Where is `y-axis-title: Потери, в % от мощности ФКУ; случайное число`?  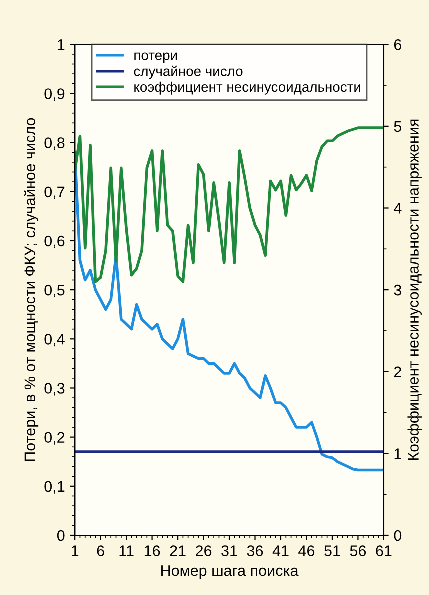
y-axis-title: Потери, в % от мощности ФКУ; случайное число is located at coordinates (31, 290).